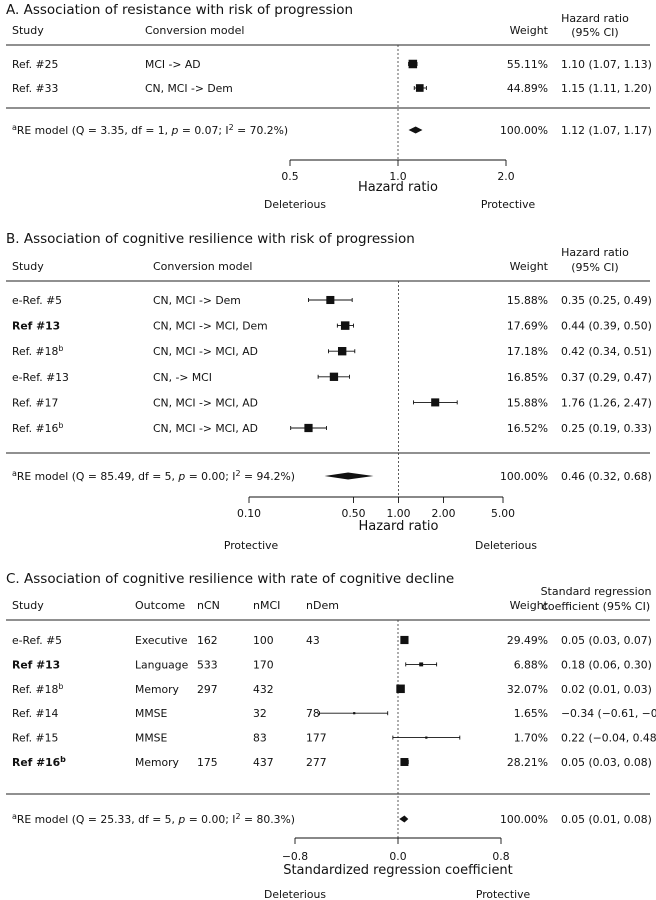  I want to click on panel-c-row-6-study: Ref #16b, so click(39, 762).